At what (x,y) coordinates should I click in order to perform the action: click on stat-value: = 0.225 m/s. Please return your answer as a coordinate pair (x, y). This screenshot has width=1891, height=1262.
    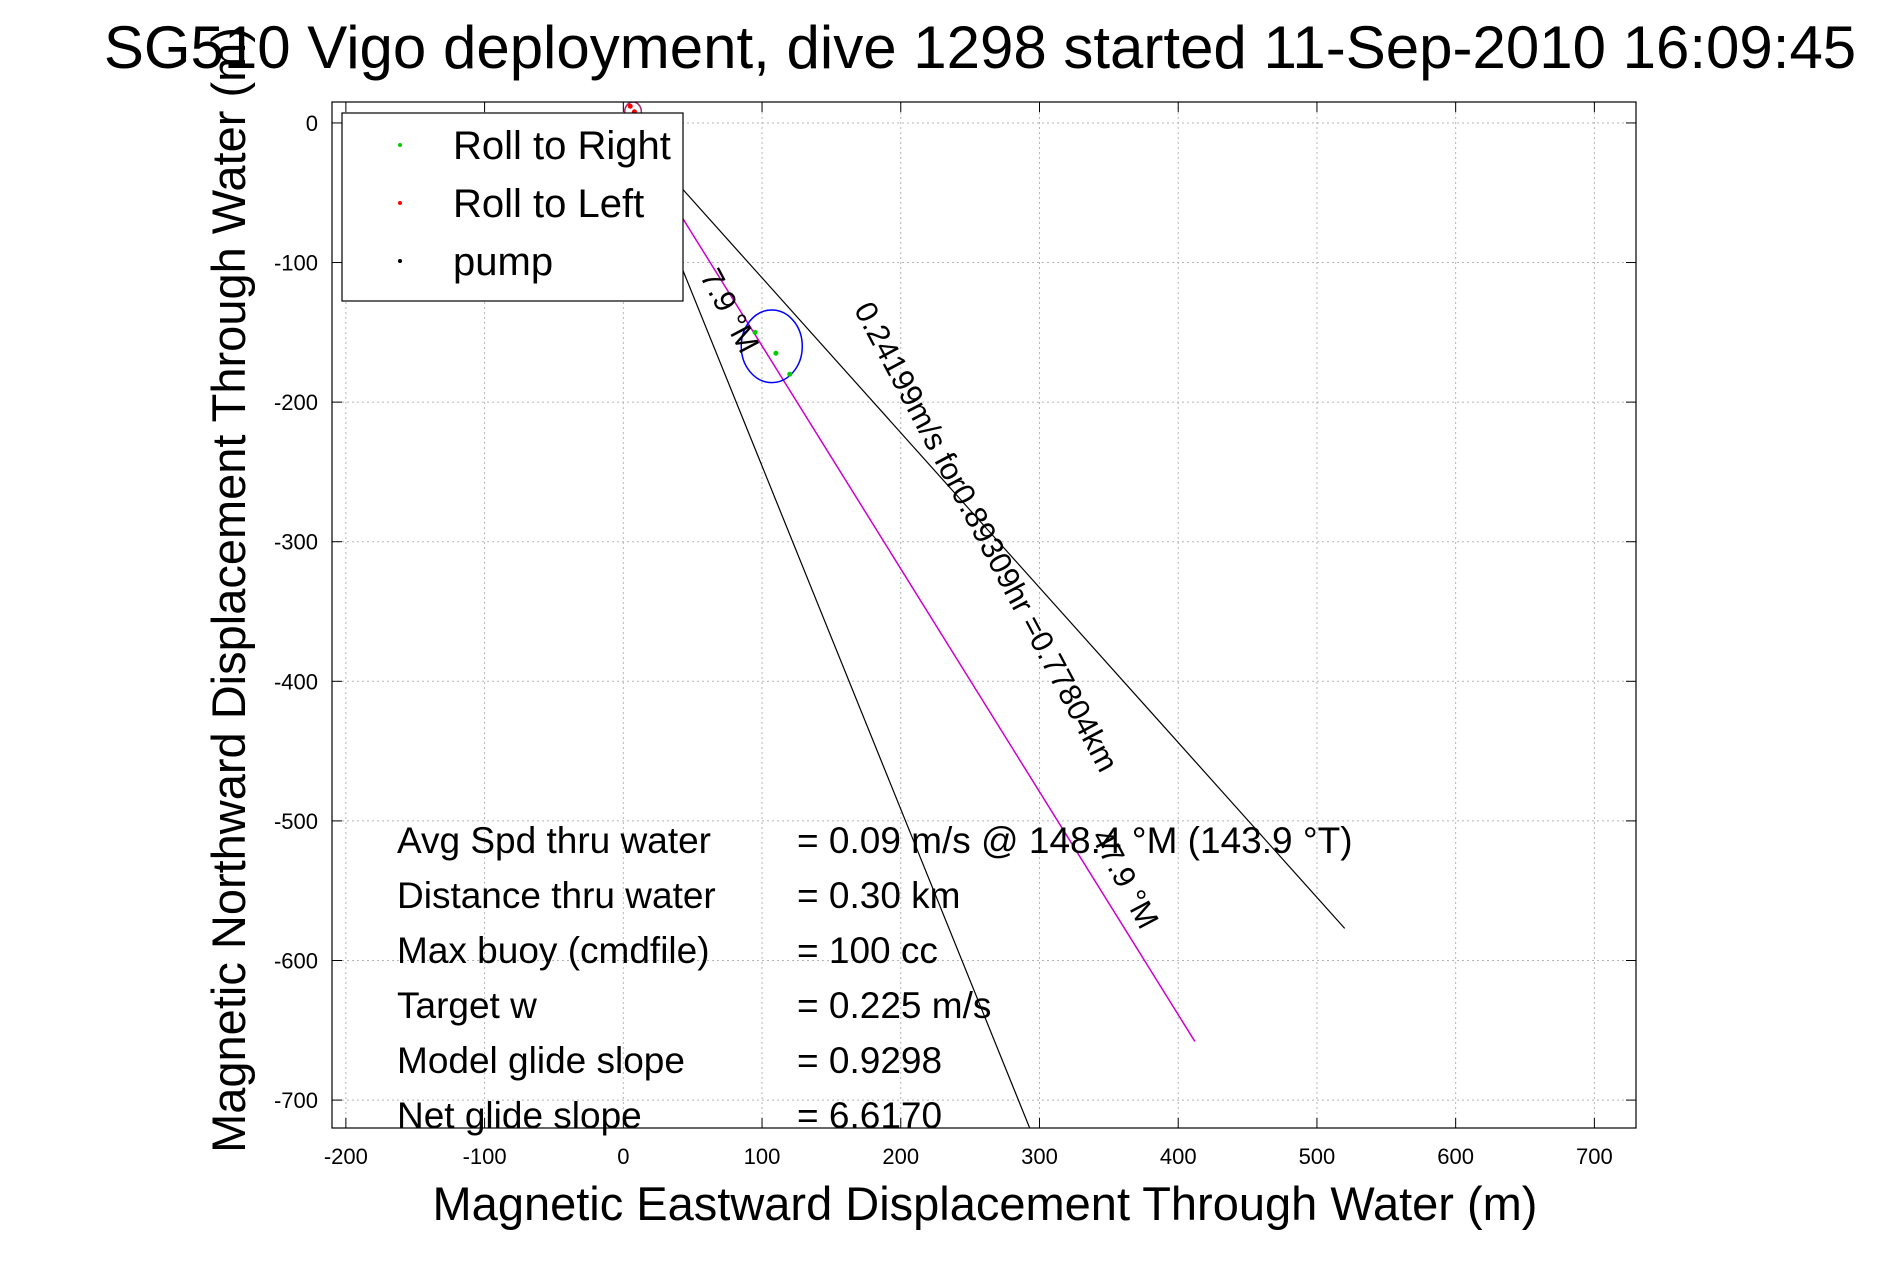
    Looking at the image, I should click on (894, 1005).